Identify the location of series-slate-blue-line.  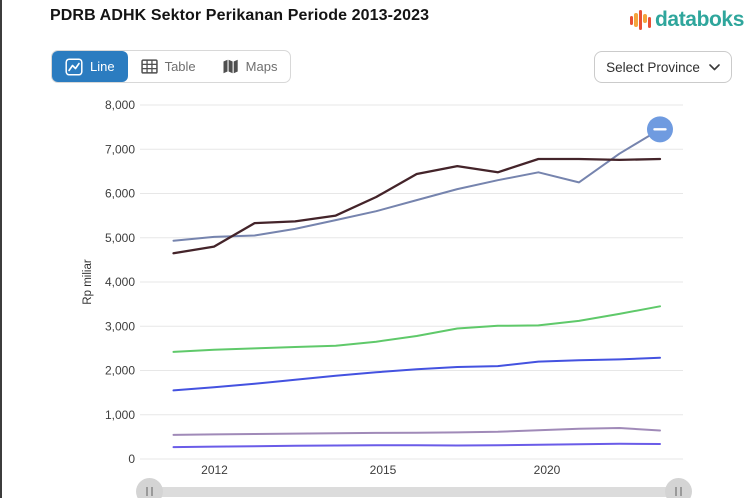
(416, 185).